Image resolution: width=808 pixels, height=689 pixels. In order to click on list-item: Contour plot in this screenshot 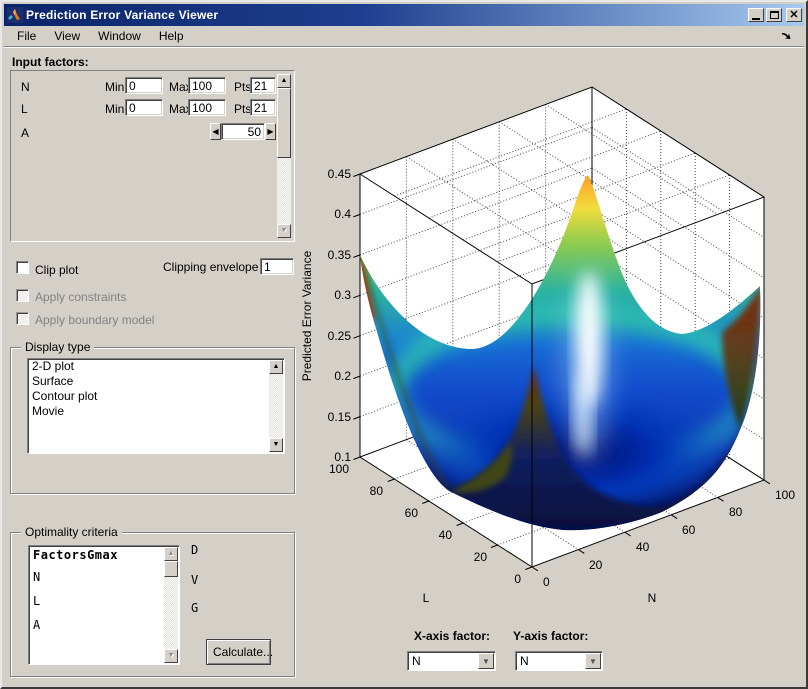, I will do `click(65, 396)`.